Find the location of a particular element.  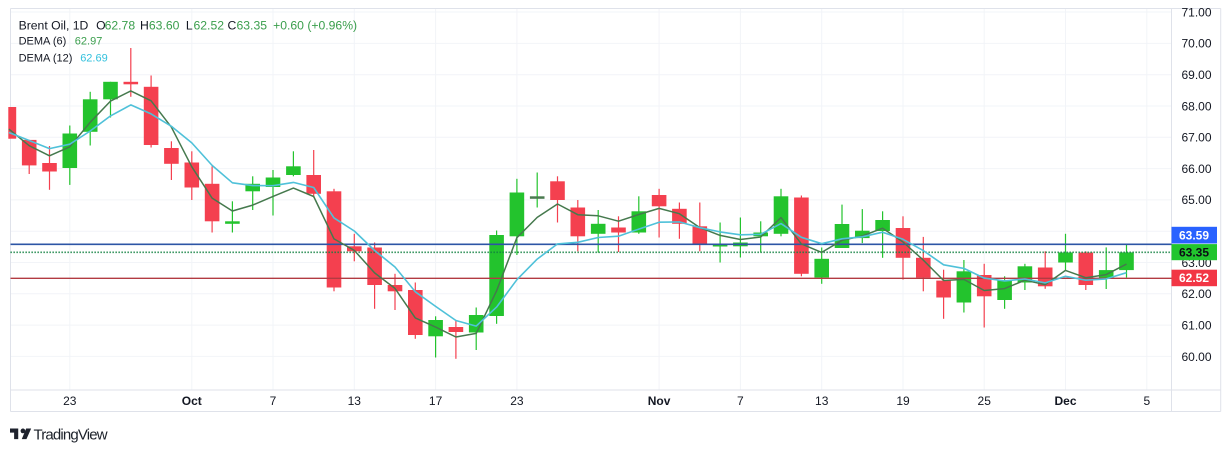

svg-text: 69.00 is located at coordinates (1197, 75).